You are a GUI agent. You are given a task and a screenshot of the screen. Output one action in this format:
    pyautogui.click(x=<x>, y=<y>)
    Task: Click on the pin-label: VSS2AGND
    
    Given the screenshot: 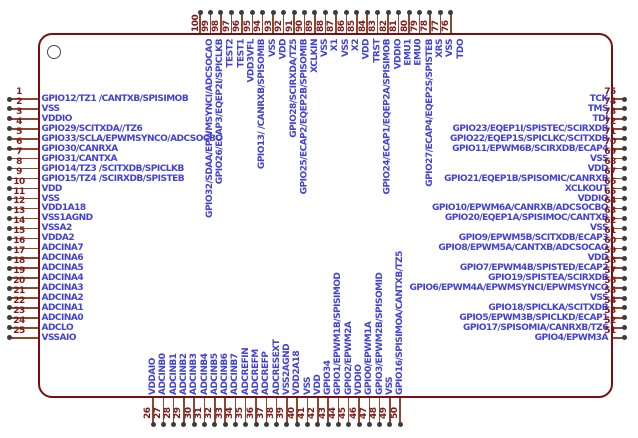 What is the action you would take?
    pyautogui.click(x=286, y=369)
    